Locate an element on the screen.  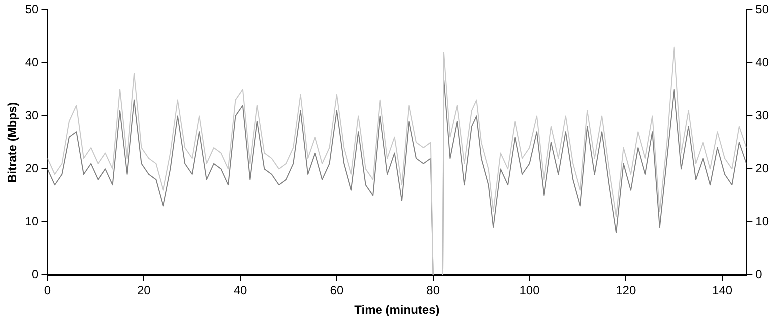
y-tick-label: 0 is located at coordinates (36, 275).